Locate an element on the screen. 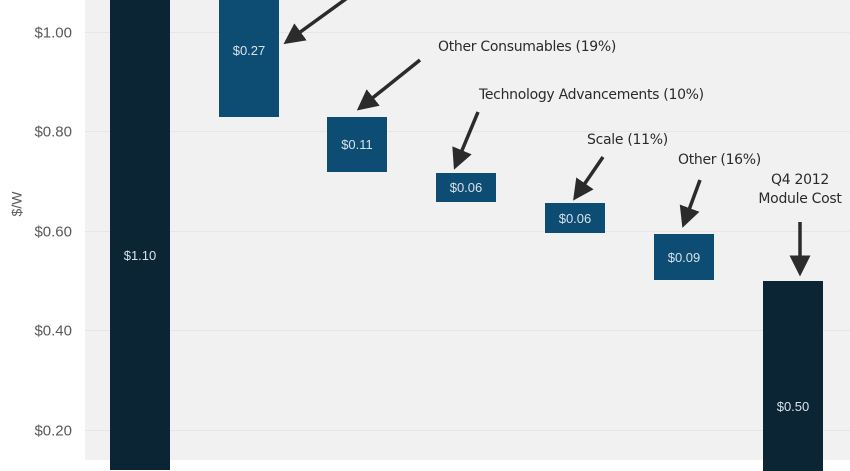  y-tick-1-00: $1.00 is located at coordinates (53, 33).